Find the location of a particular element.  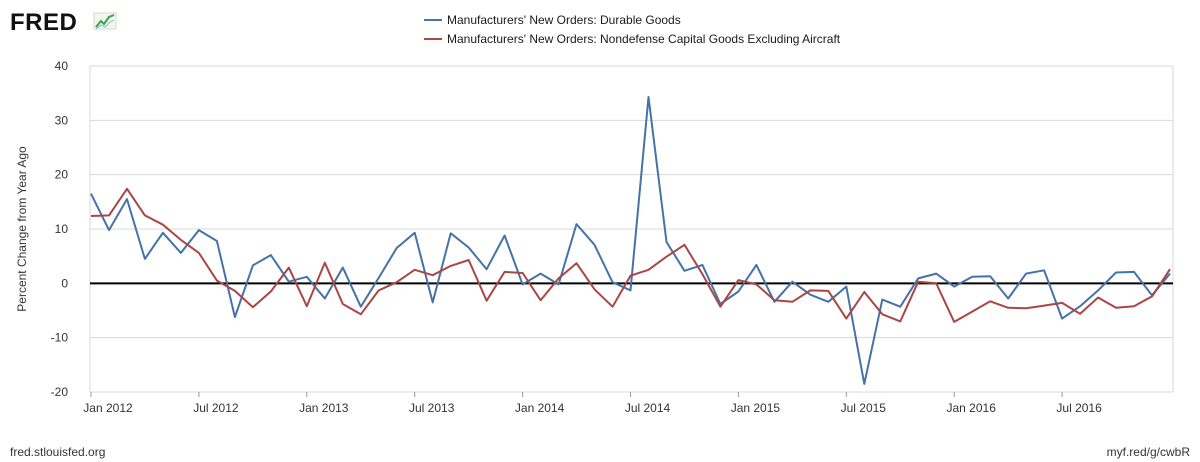

x-tick-label: Jan 2012 is located at coordinates (108, 408).